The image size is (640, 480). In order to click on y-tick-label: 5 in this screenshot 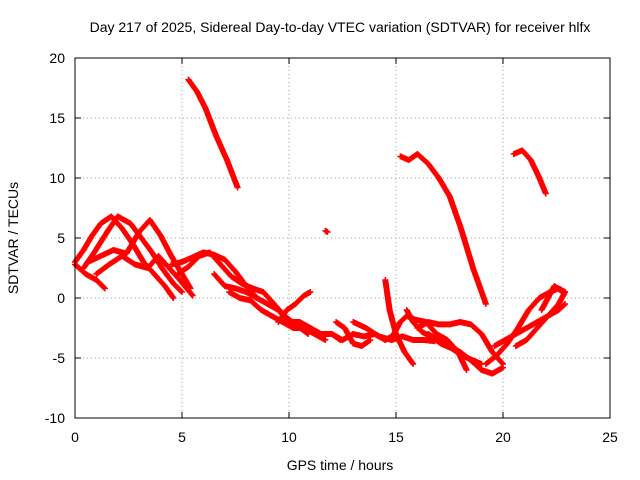, I will do `click(61, 238)`.